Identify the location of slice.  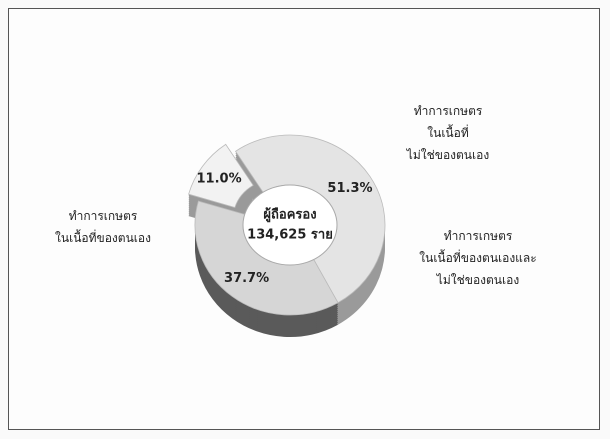
(221, 175).